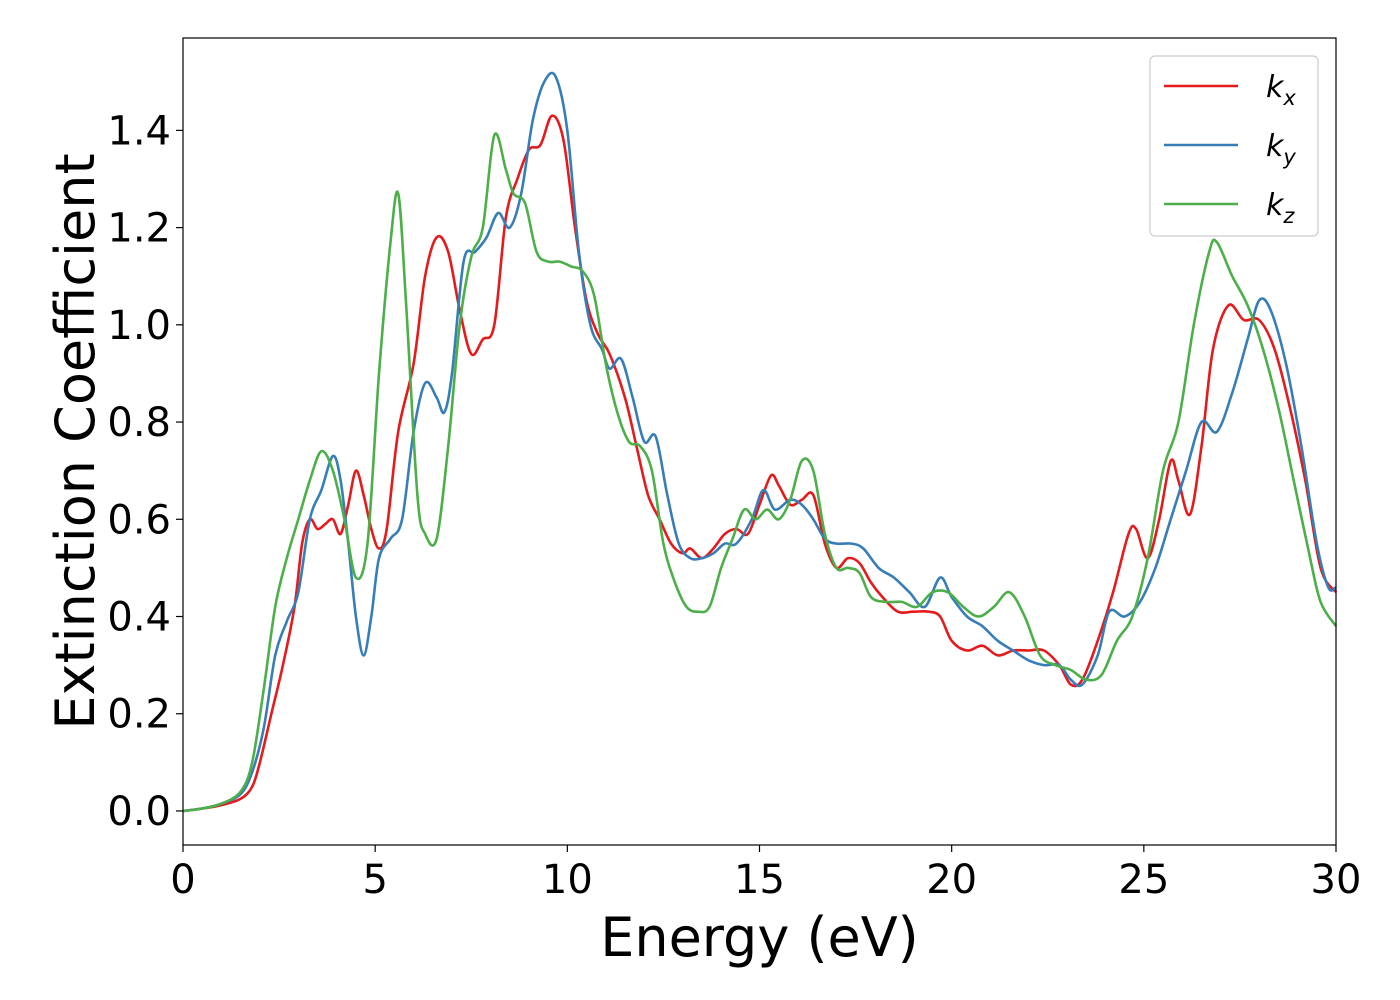 This screenshot has width=1400, height=1000. Describe the element at coordinates (1288, 216) in the screenshot. I see `legend-label-subscript: z` at that location.